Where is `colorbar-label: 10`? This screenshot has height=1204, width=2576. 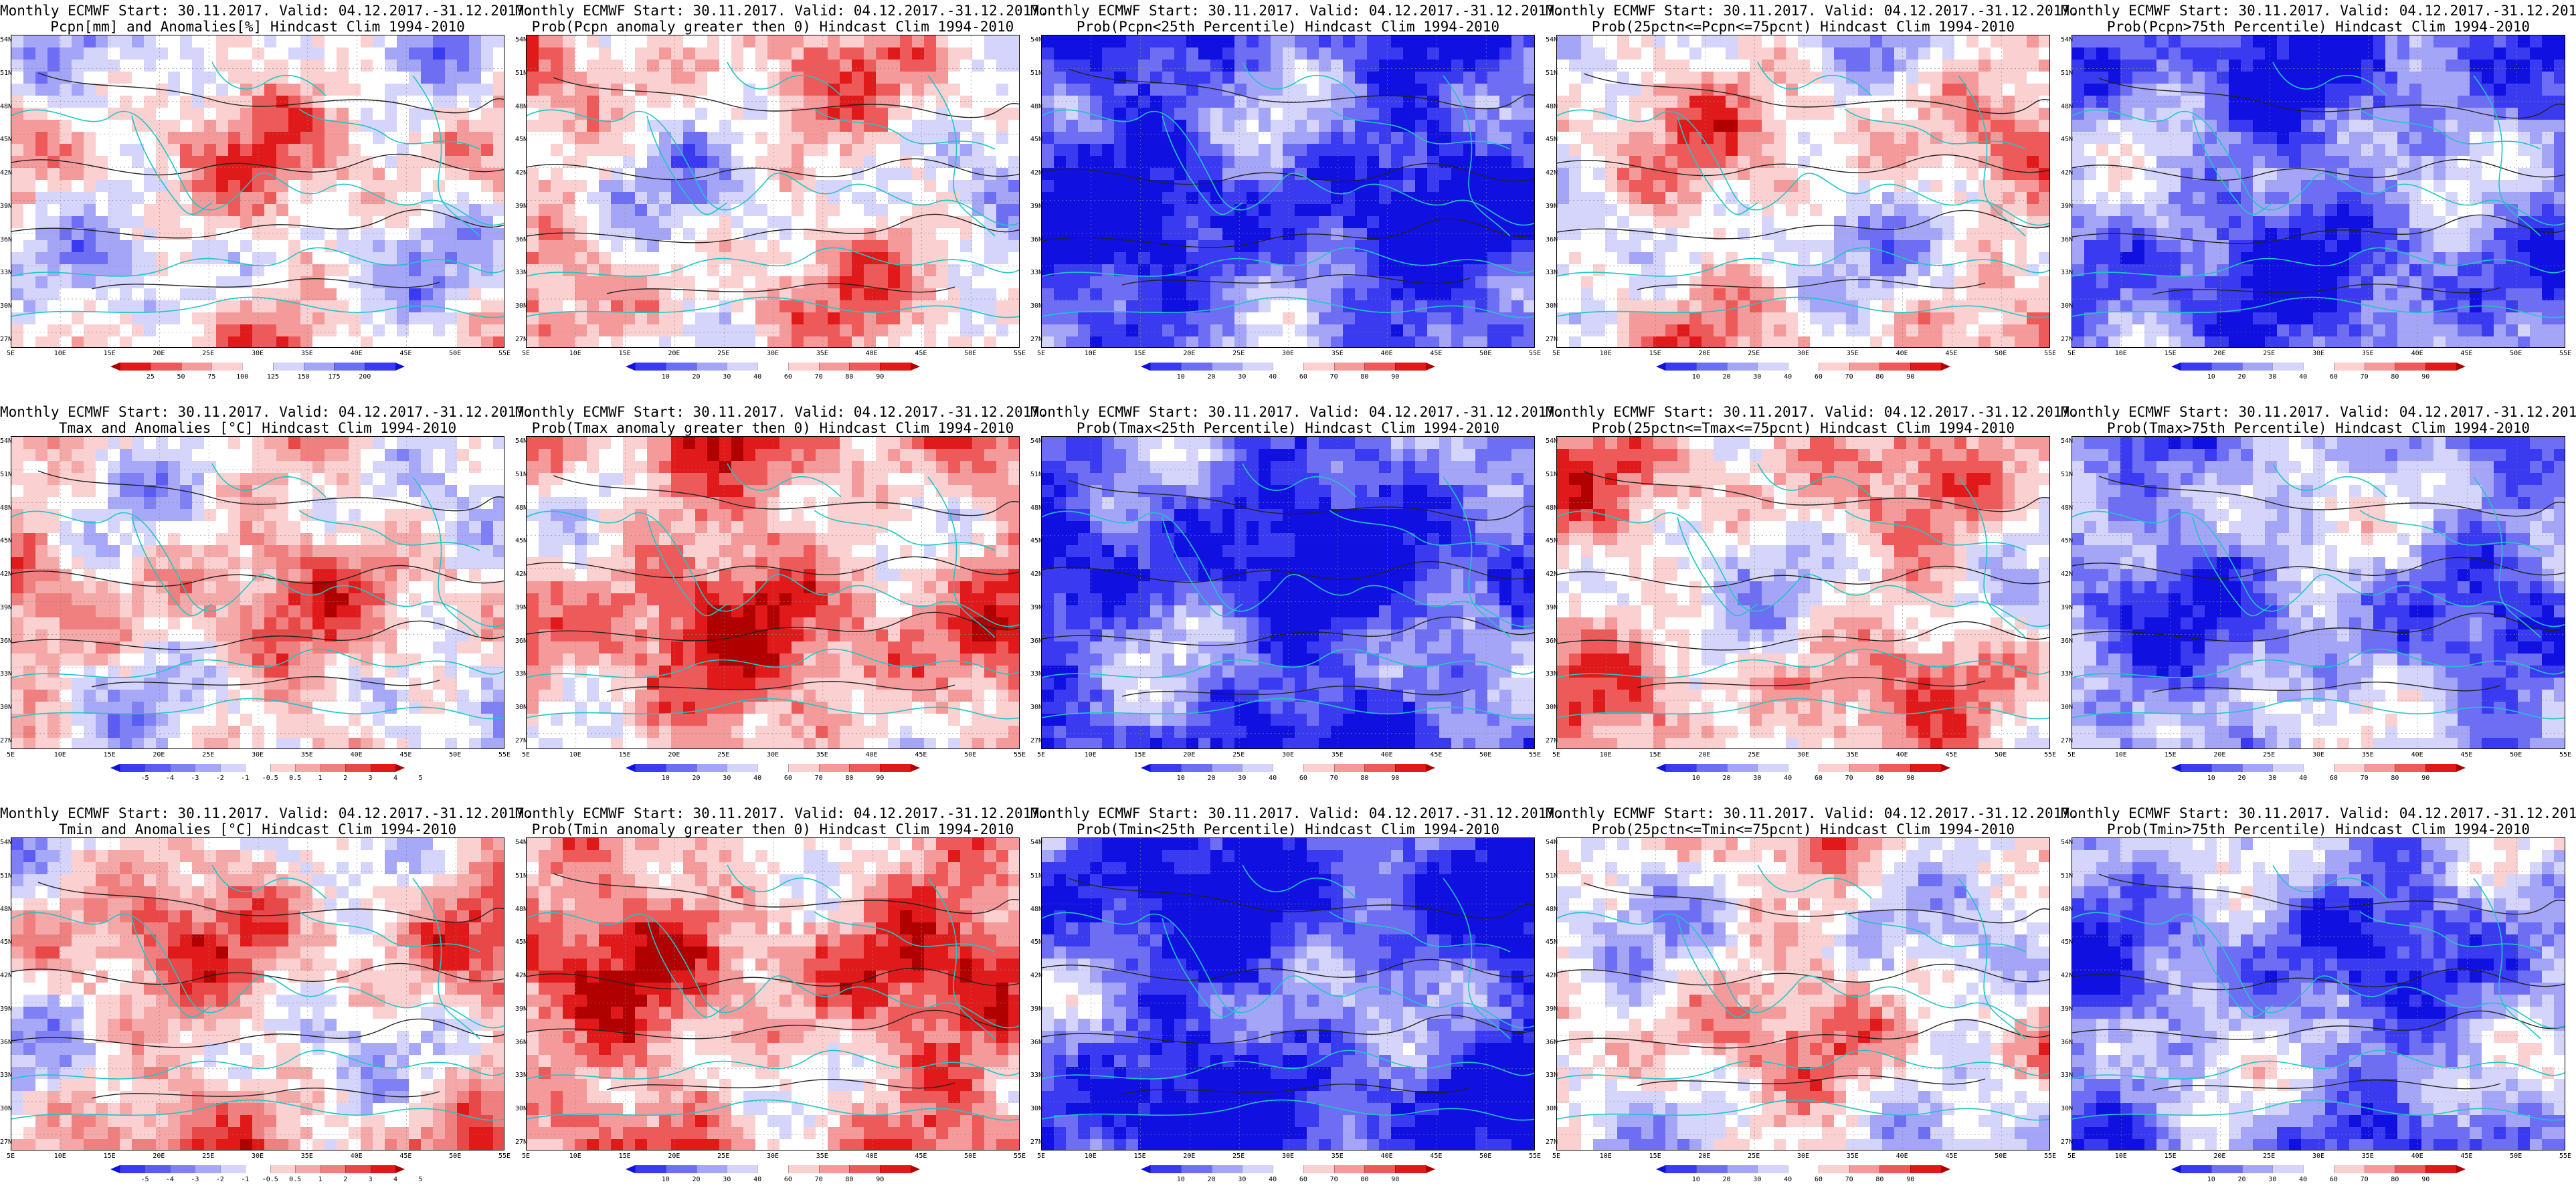
colorbar-label: 10 is located at coordinates (1695, 377).